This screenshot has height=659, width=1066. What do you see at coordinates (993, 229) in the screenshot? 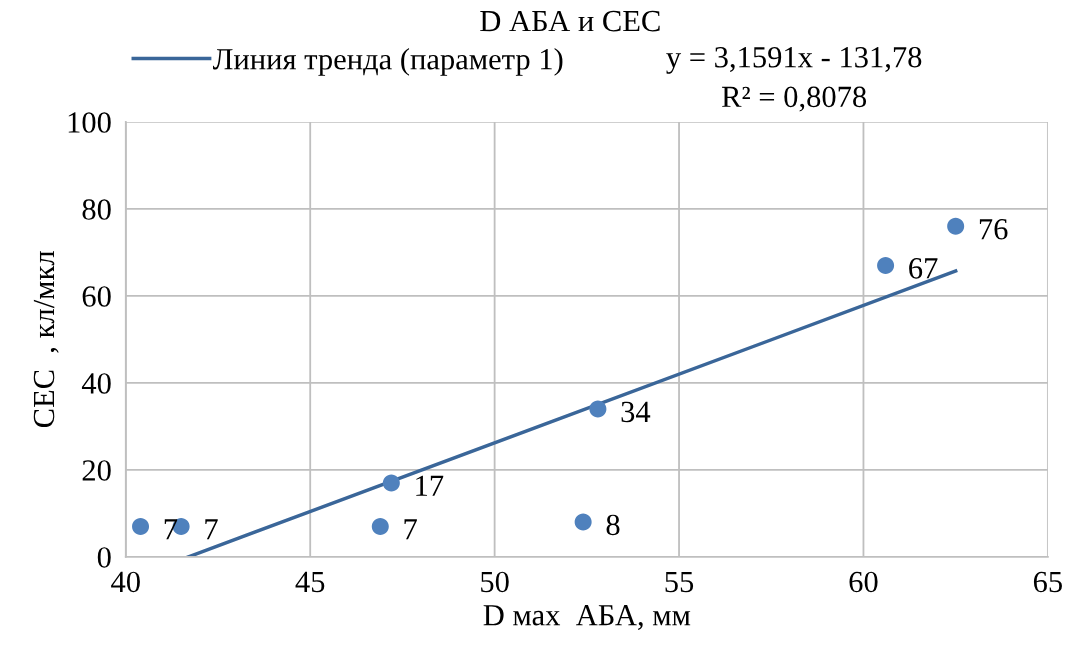
I see `data-label: 76` at bounding box center [993, 229].